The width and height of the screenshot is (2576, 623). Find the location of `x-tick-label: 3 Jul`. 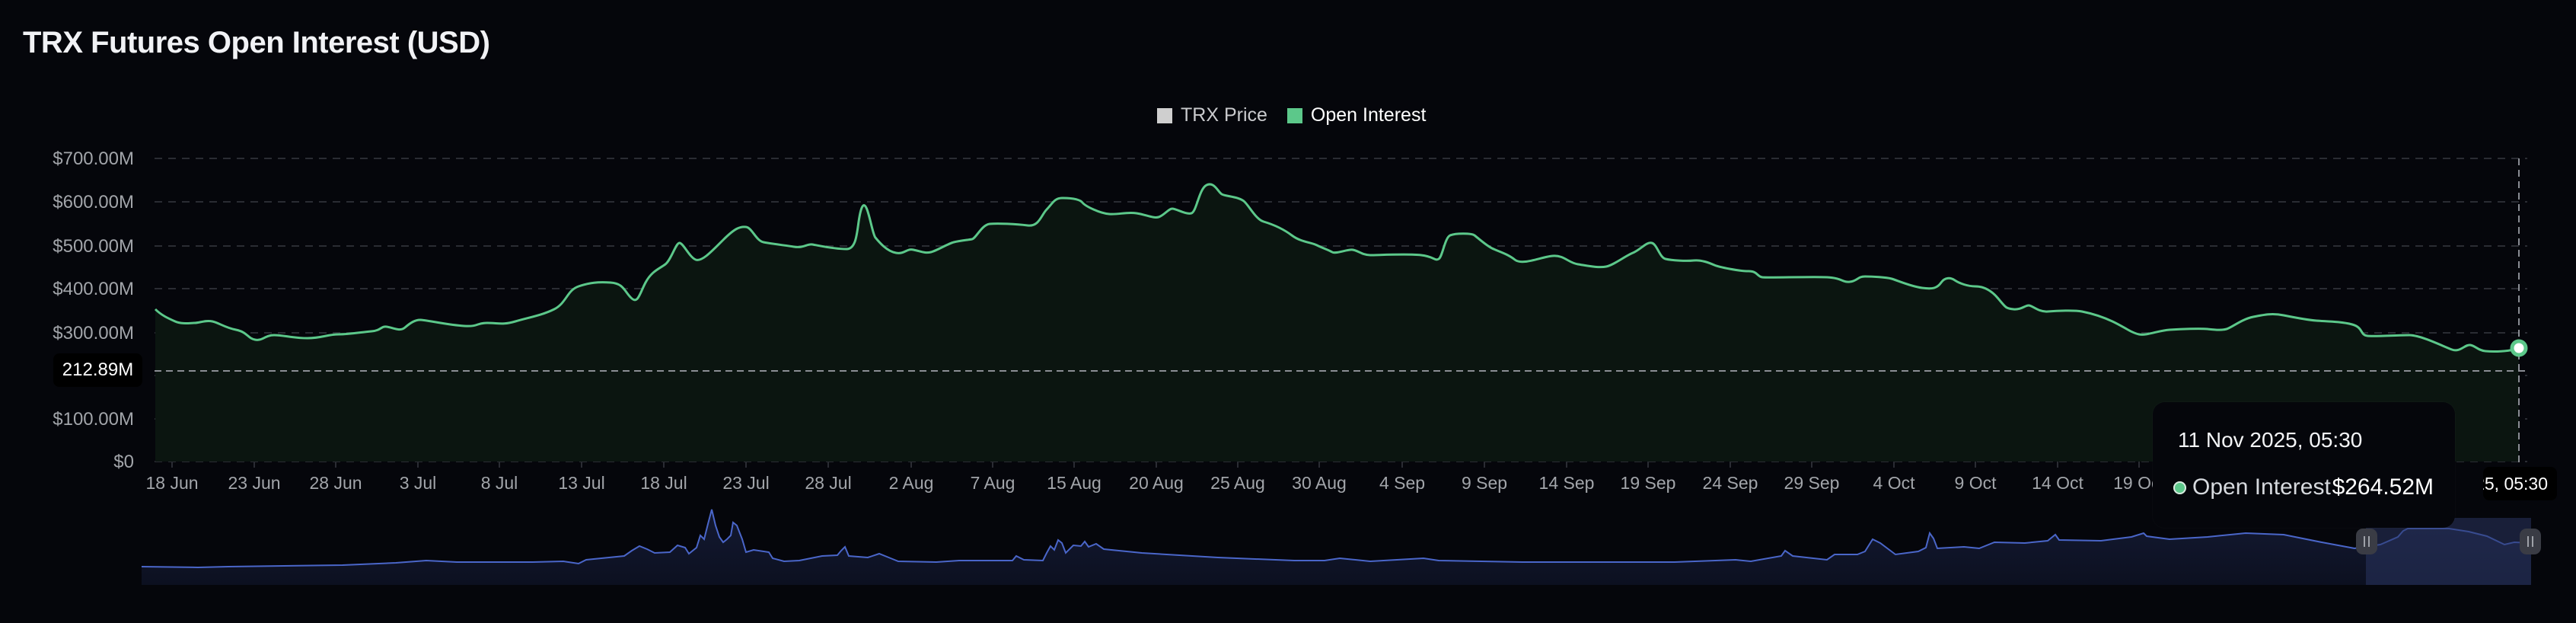

x-tick-label: 3 Jul is located at coordinates (418, 483).